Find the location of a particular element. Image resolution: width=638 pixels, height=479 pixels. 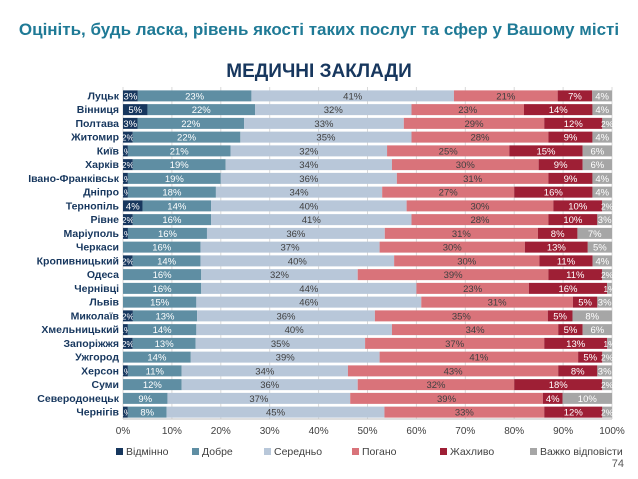

data-label: 21% is located at coordinates (506, 96).